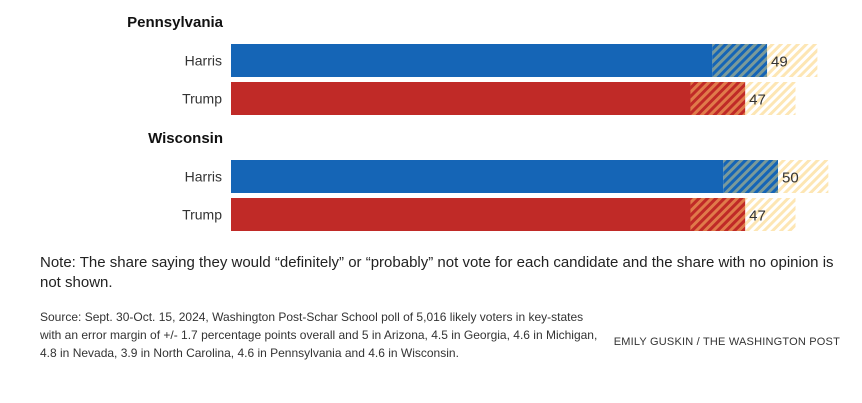 The height and width of the screenshot is (403, 862). Describe the element at coordinates (779, 62) in the screenshot. I see `value-label: 49` at that location.